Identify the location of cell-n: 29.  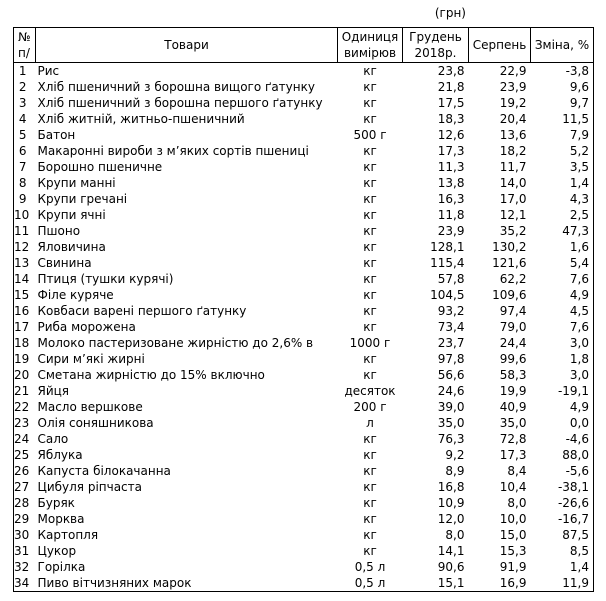
(22, 519).